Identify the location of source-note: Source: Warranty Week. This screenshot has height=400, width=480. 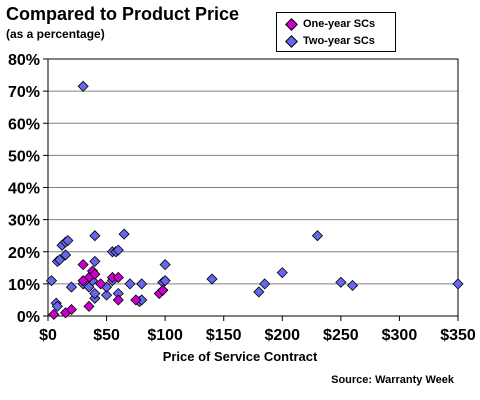
(392, 380).